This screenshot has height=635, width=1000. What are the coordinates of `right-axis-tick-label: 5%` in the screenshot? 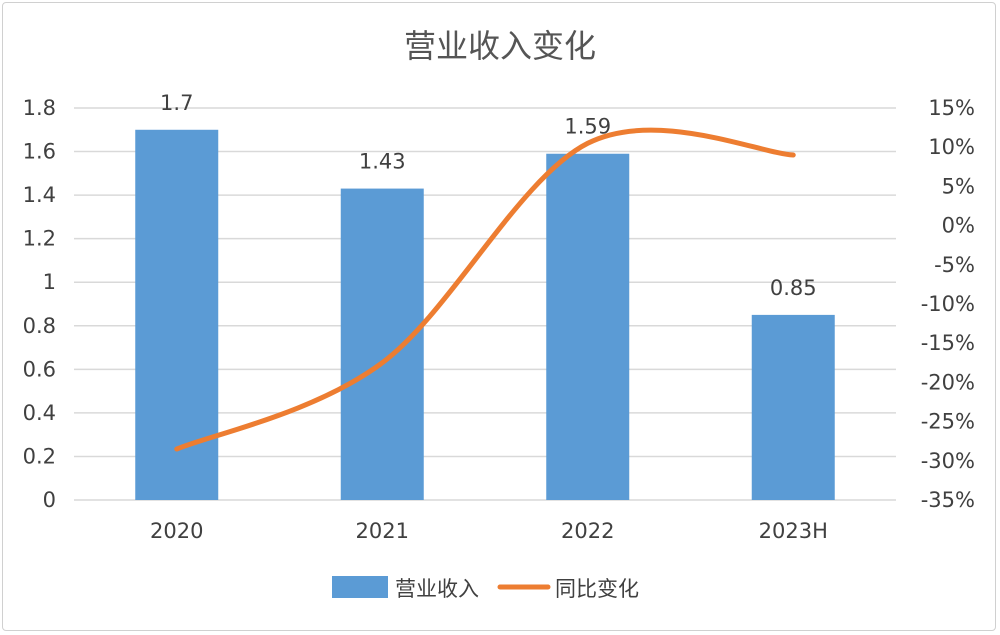 It's located at (958, 186).